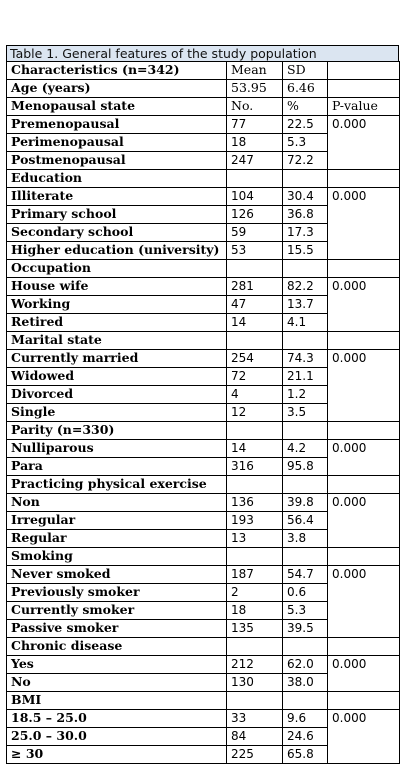  What do you see at coordinates (116, 682) in the screenshot?
I see `row-label: No` at bounding box center [116, 682].